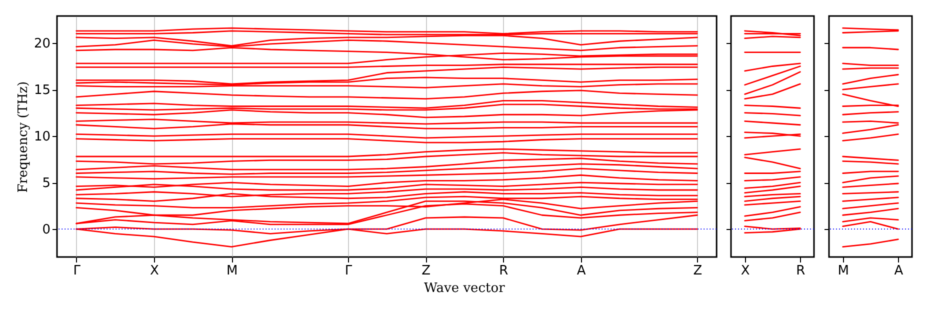 The image size is (934, 310). What do you see at coordinates (23, 137) in the screenshot?
I see `y-axis-title: Frequency (THz)` at bounding box center [23, 137].